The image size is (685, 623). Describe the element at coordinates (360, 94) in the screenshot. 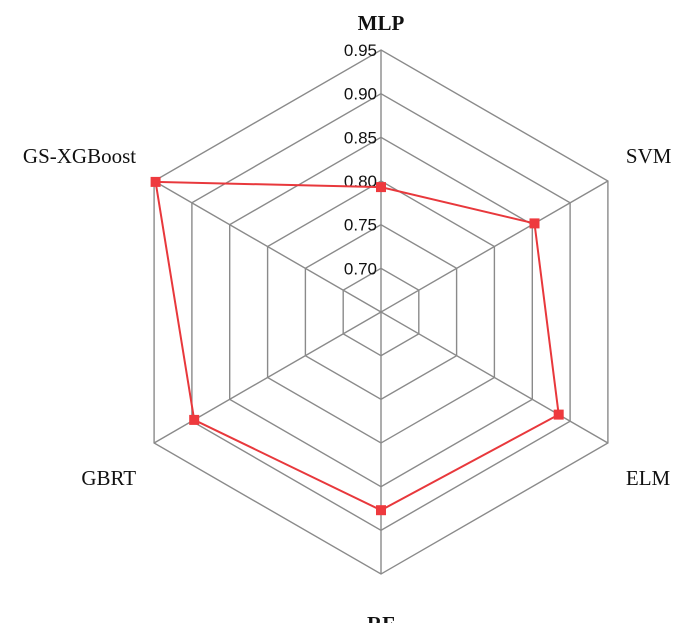

I see `tick-label-0.90: 0.90` at that location.